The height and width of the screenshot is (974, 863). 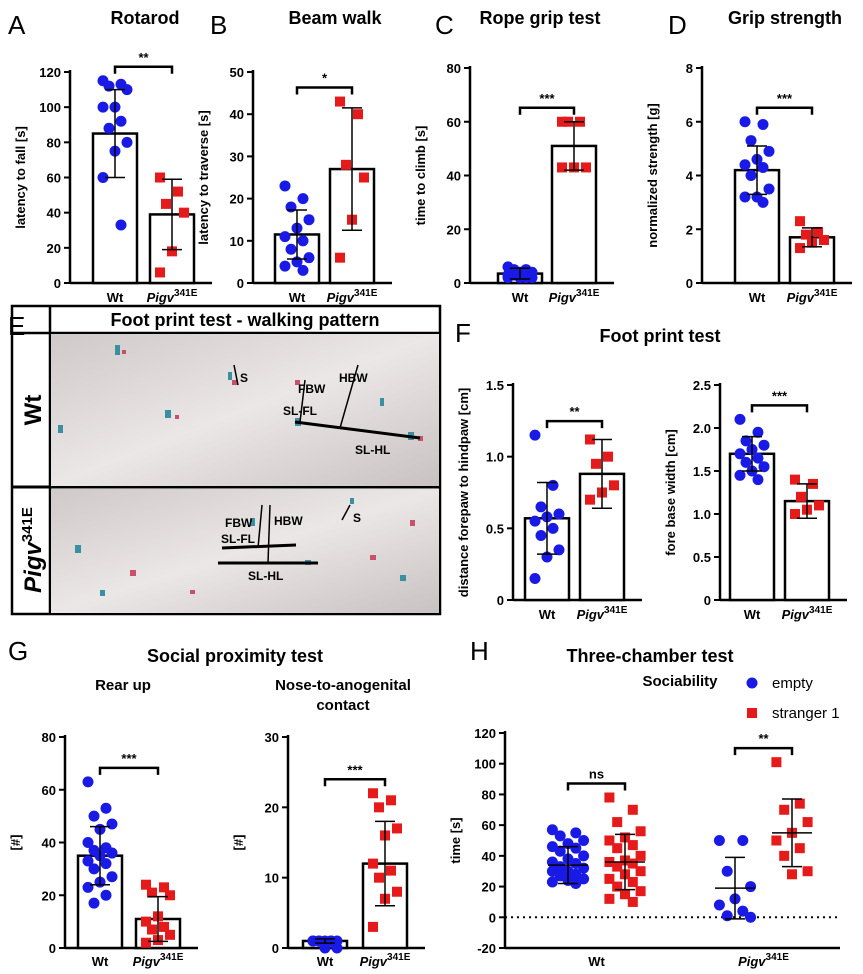 What do you see at coordinates (16, 326) in the screenshot?
I see `panel-letter: E` at bounding box center [16, 326].